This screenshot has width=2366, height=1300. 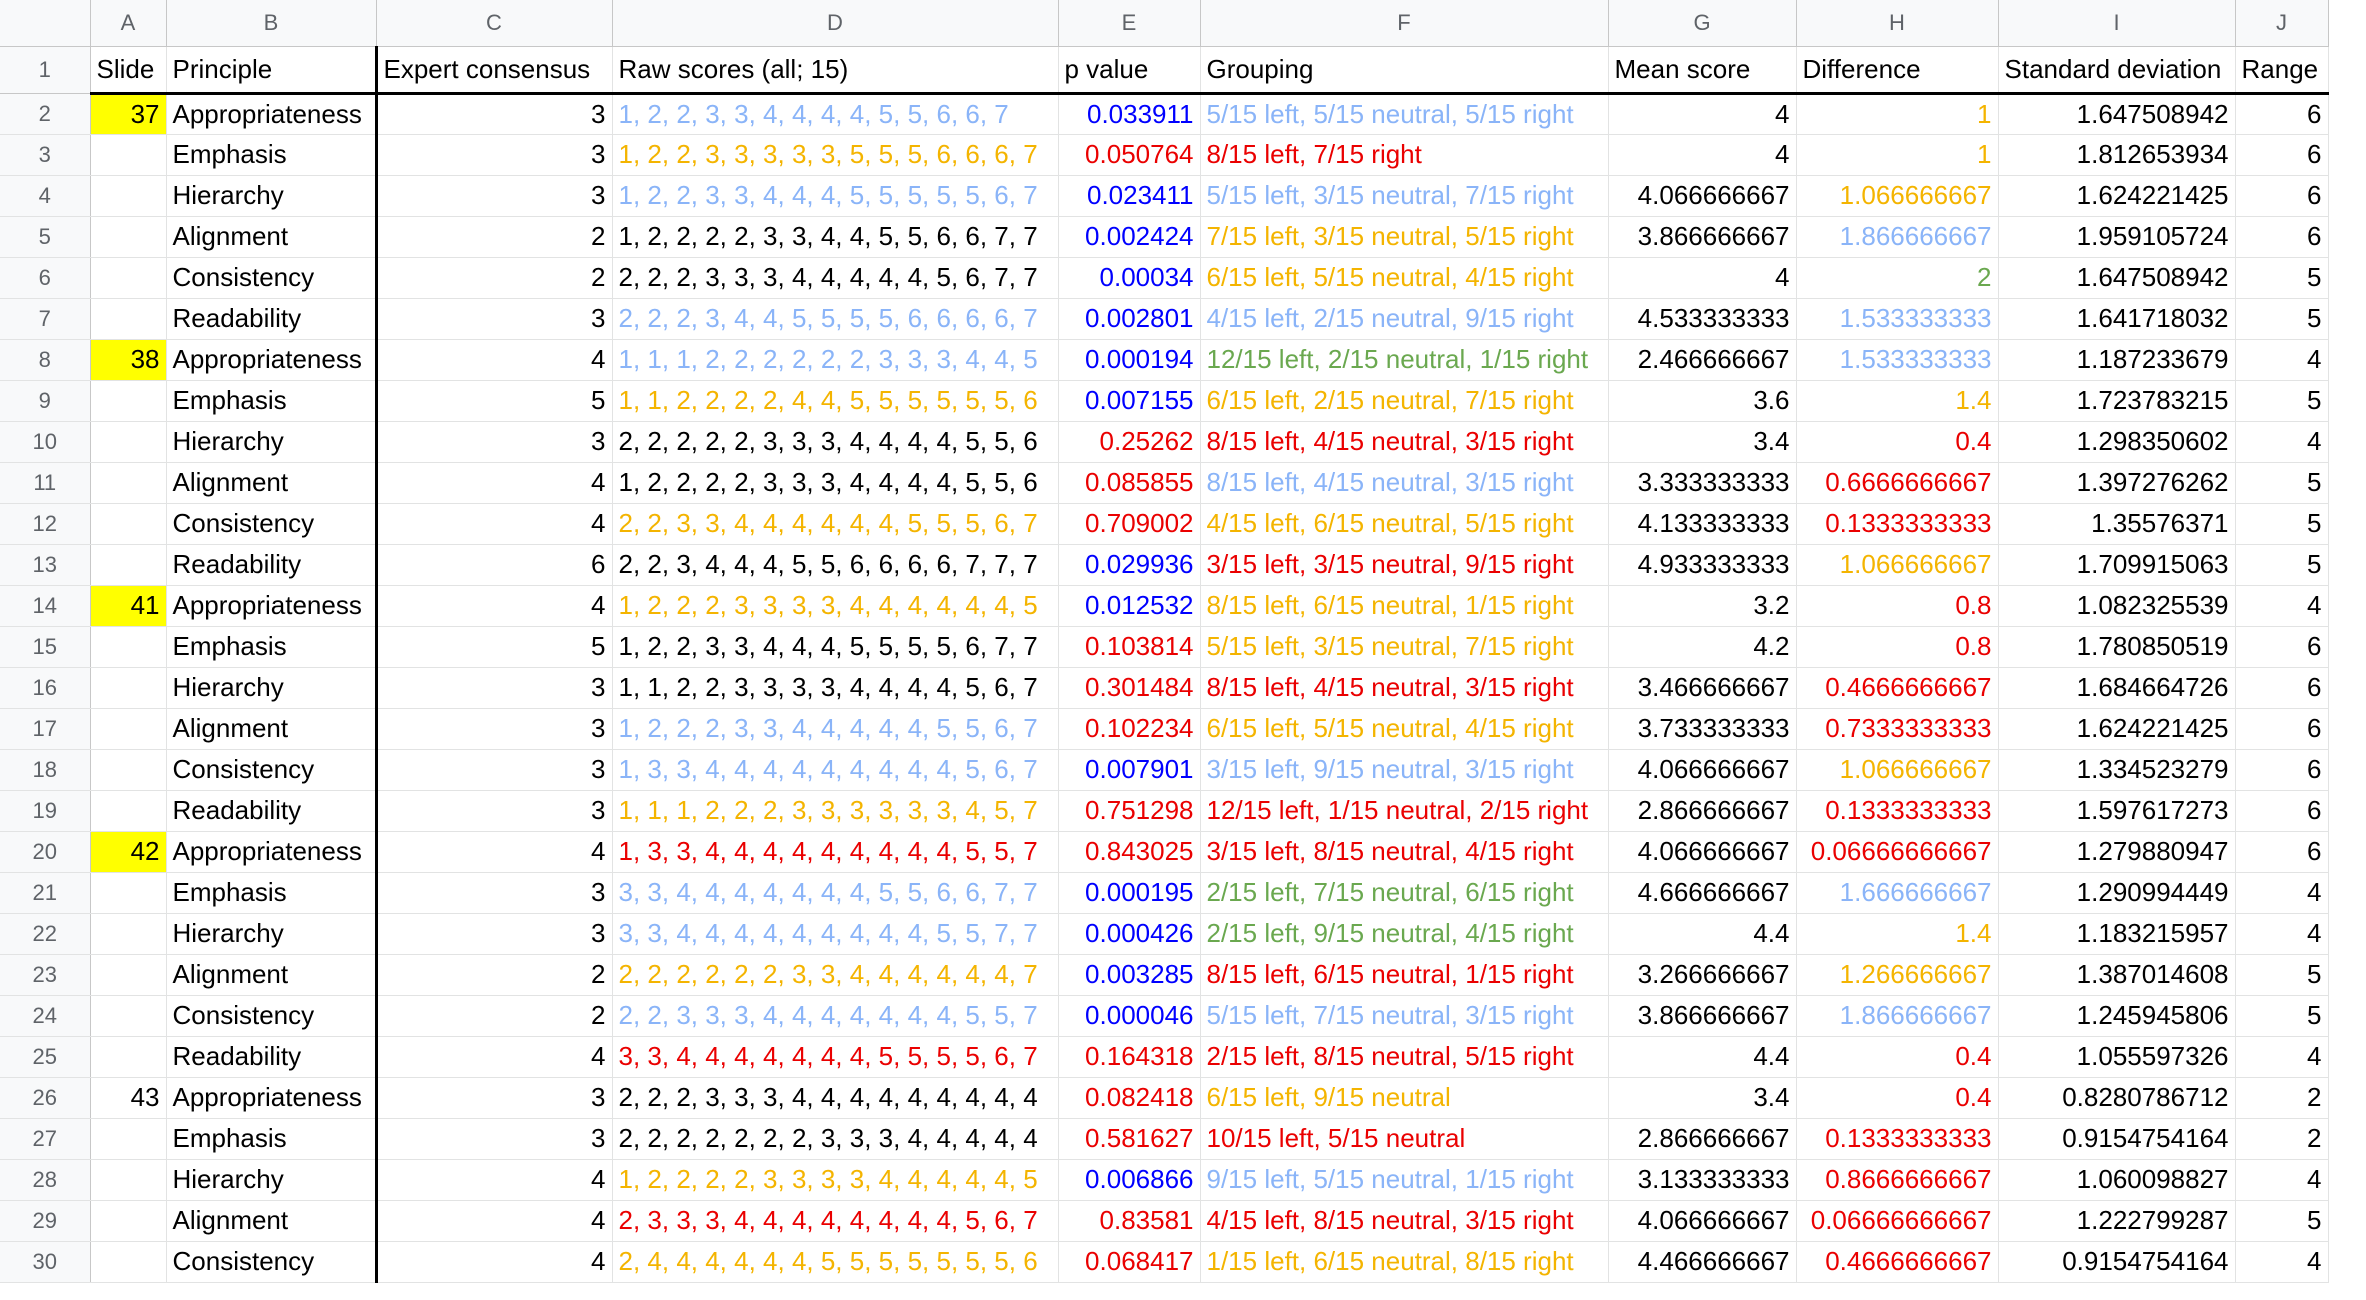 What do you see at coordinates (494, 278) in the screenshot?
I see `expert-consensus-cell: 2` at bounding box center [494, 278].